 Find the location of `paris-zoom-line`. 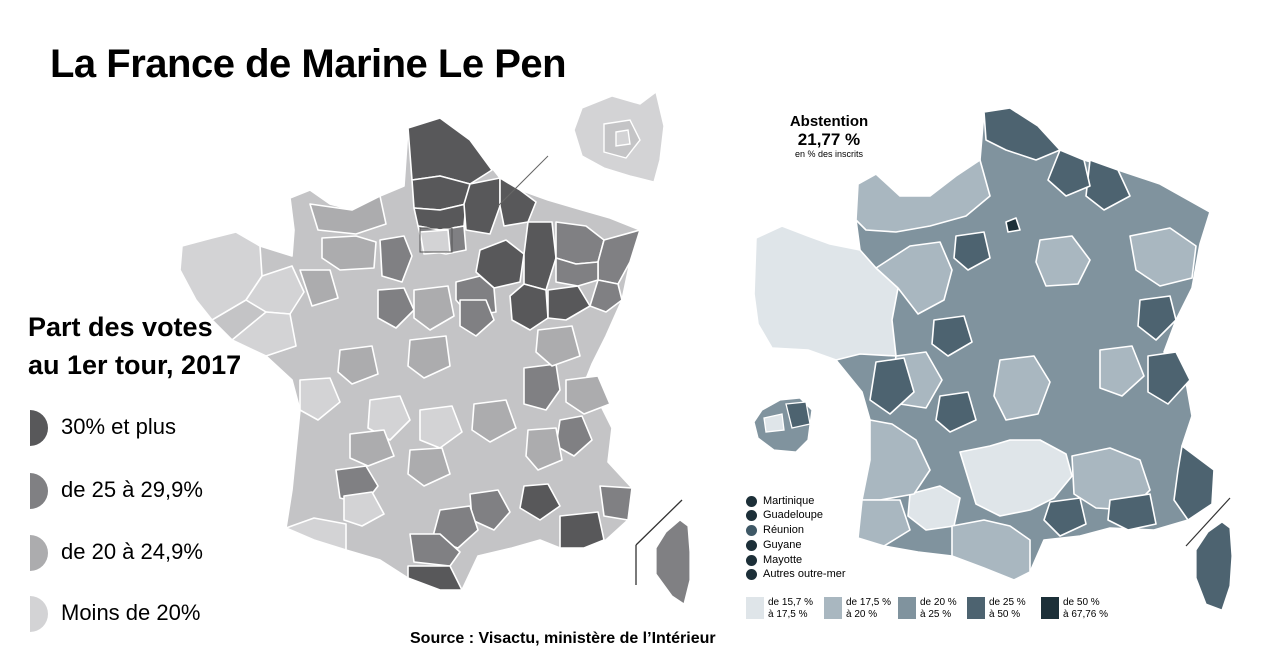

paris-zoom-line is located at coordinates (523, 181).